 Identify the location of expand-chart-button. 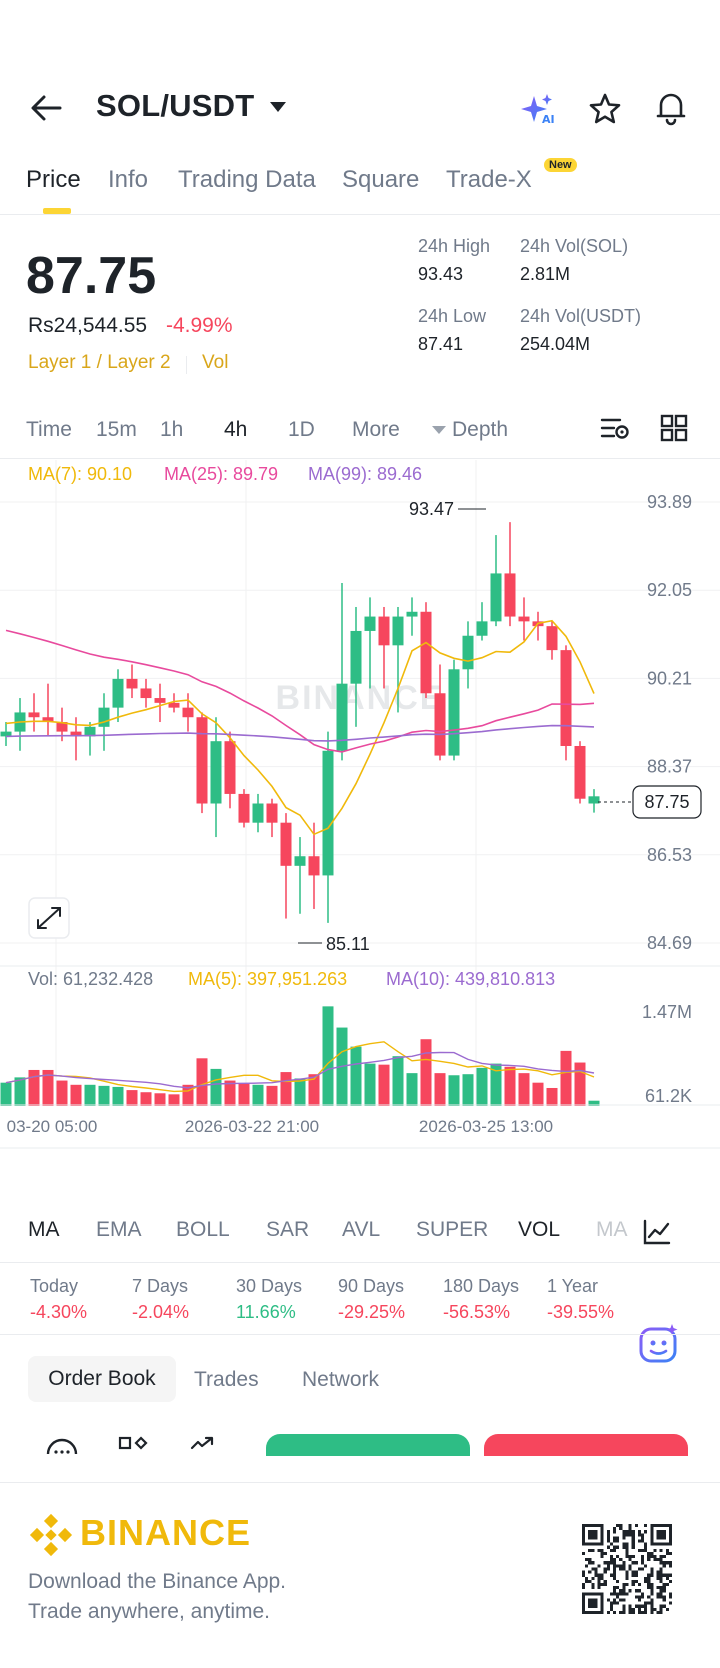
(49, 918).